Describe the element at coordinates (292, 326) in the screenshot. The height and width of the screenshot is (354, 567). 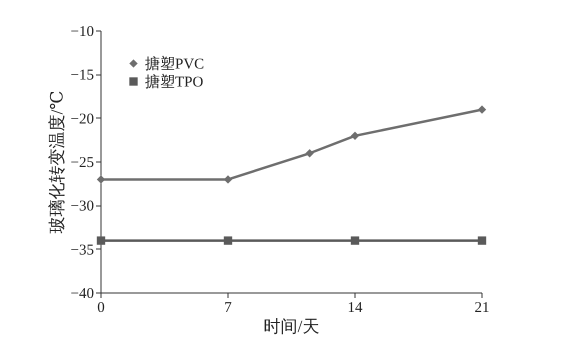
I see `x-axis-title: 时间/天` at that location.